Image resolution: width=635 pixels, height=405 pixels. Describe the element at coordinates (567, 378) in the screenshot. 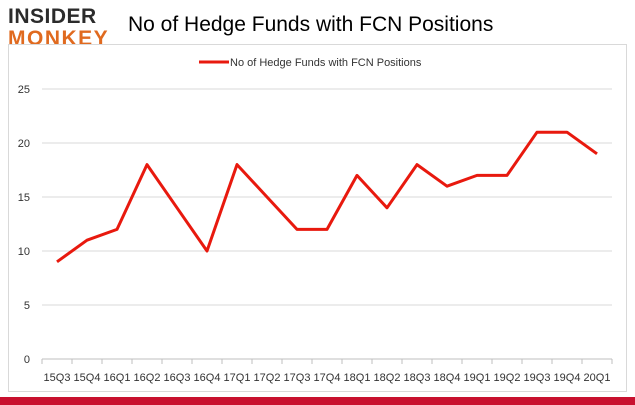

I see `x-tick-label: 19Q4` at that location.